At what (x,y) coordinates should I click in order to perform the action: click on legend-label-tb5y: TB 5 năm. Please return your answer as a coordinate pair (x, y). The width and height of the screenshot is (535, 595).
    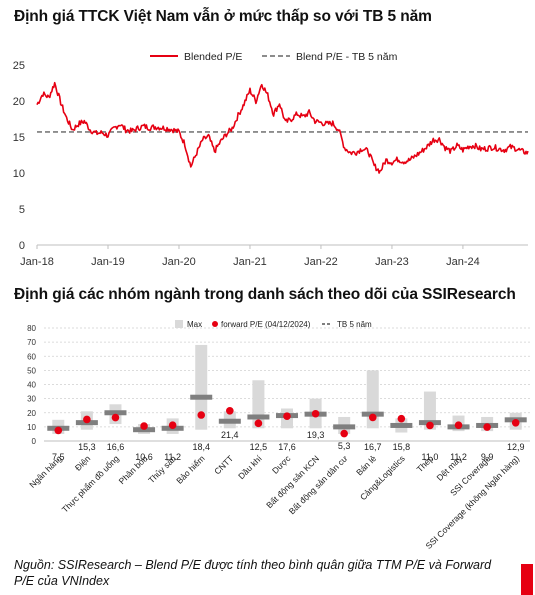
    Looking at the image, I should click on (354, 324).